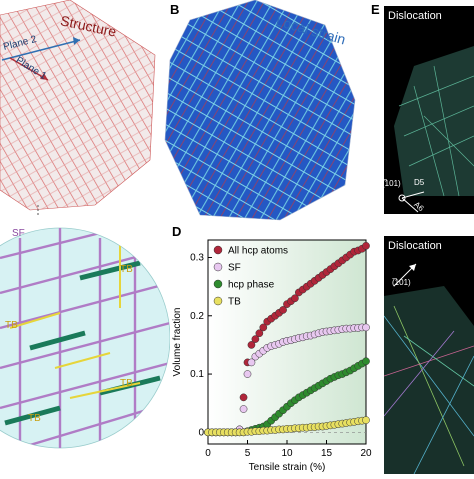 The height and width of the screenshot is (479, 474). What do you see at coordinates (197, 316) in the screenshot?
I see `y-tick-label: 0.2` at bounding box center [197, 316].